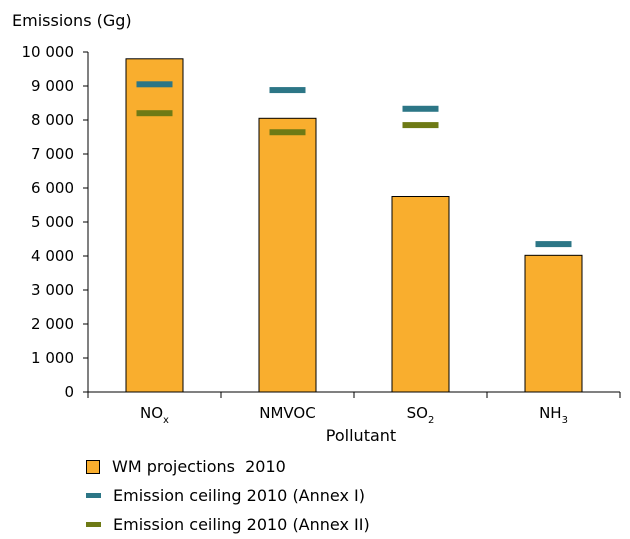  Describe the element at coordinates (52, 358) in the screenshot. I see `y-tick-label: 1 000` at that location.